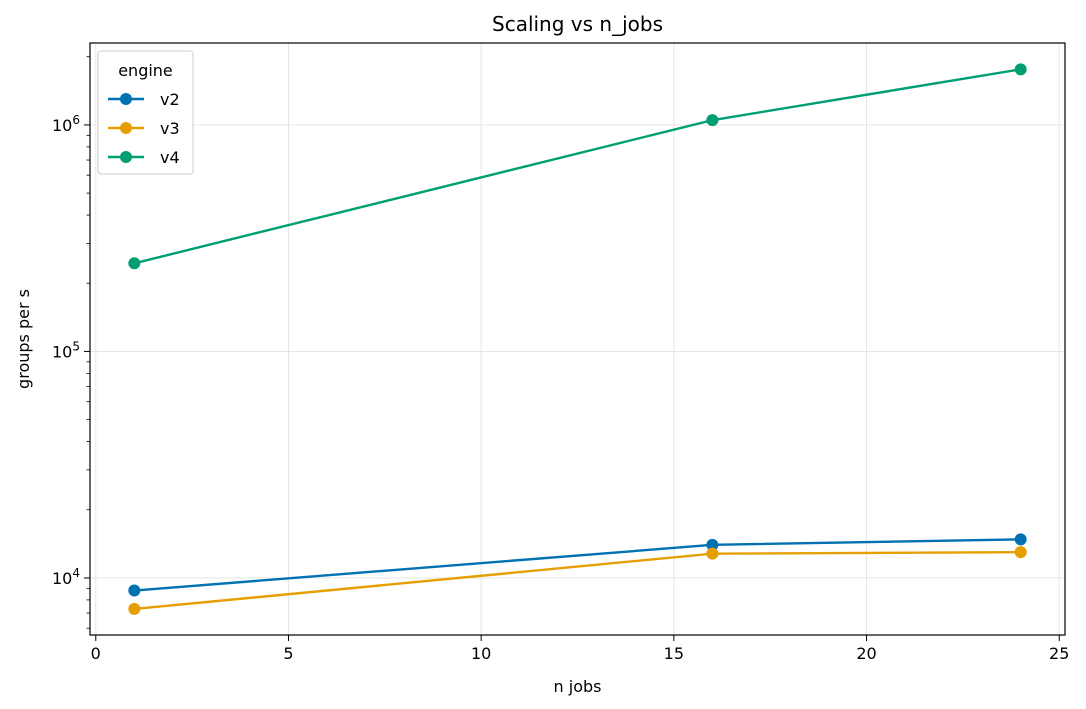 The width and height of the screenshot is (1086, 709). I want to click on x-tick-label: 5, so click(288, 653).